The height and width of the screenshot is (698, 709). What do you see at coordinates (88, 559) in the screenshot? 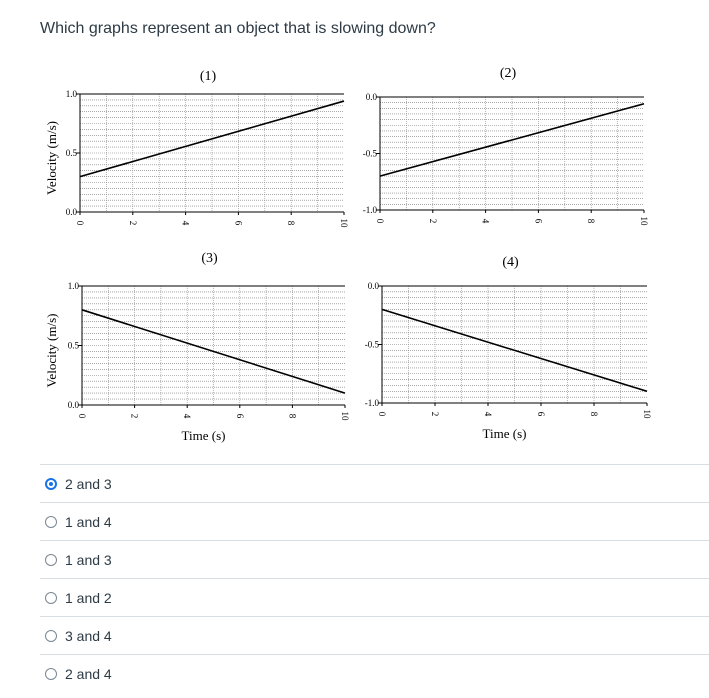
I see `answer-label: 1 and 3` at bounding box center [88, 559].